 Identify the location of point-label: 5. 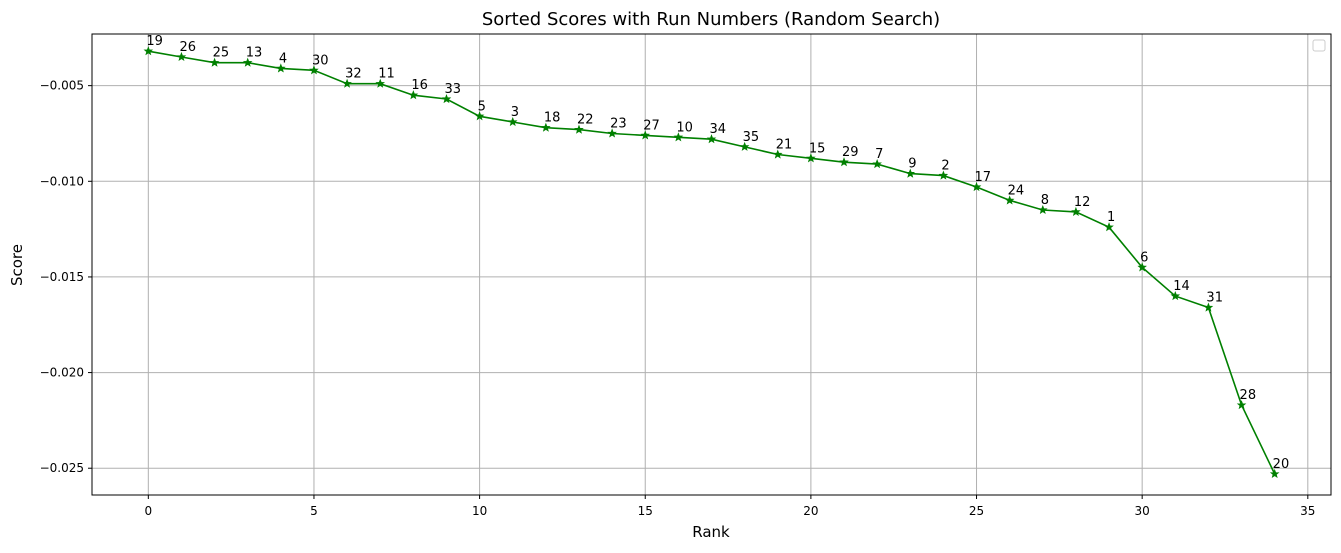
(482, 106).